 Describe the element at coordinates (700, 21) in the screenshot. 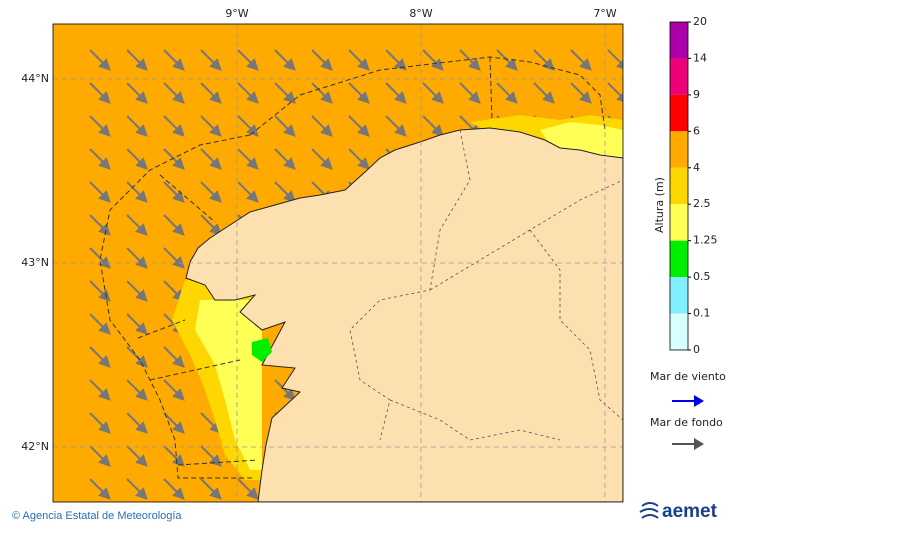

I see `colorbar-label: 20` at that location.